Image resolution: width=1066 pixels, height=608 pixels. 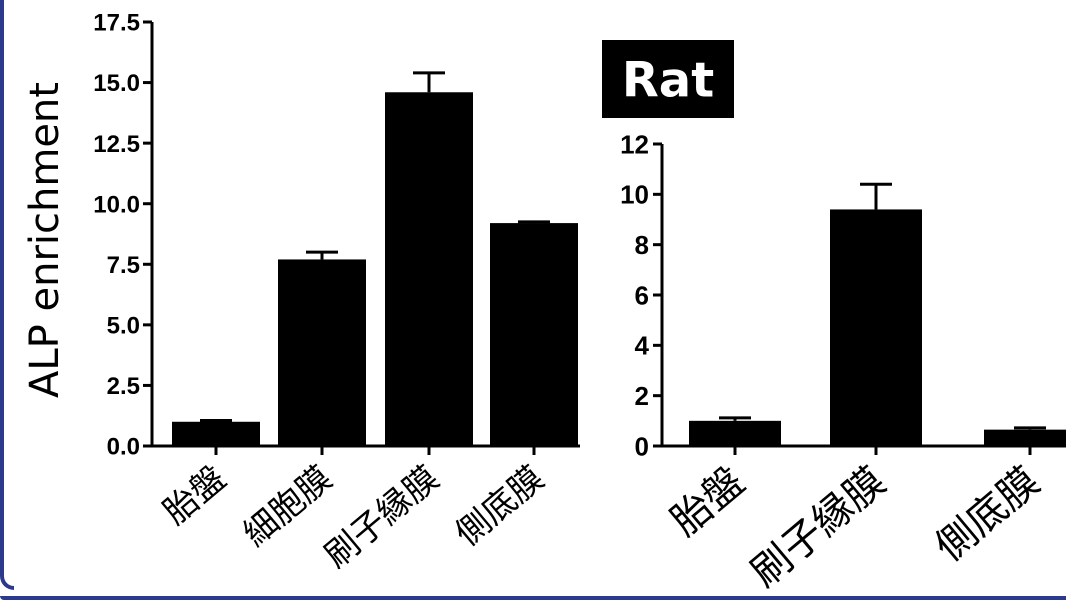 What do you see at coordinates (642, 245) in the screenshot?
I see `y-tick-label: 8` at bounding box center [642, 245].